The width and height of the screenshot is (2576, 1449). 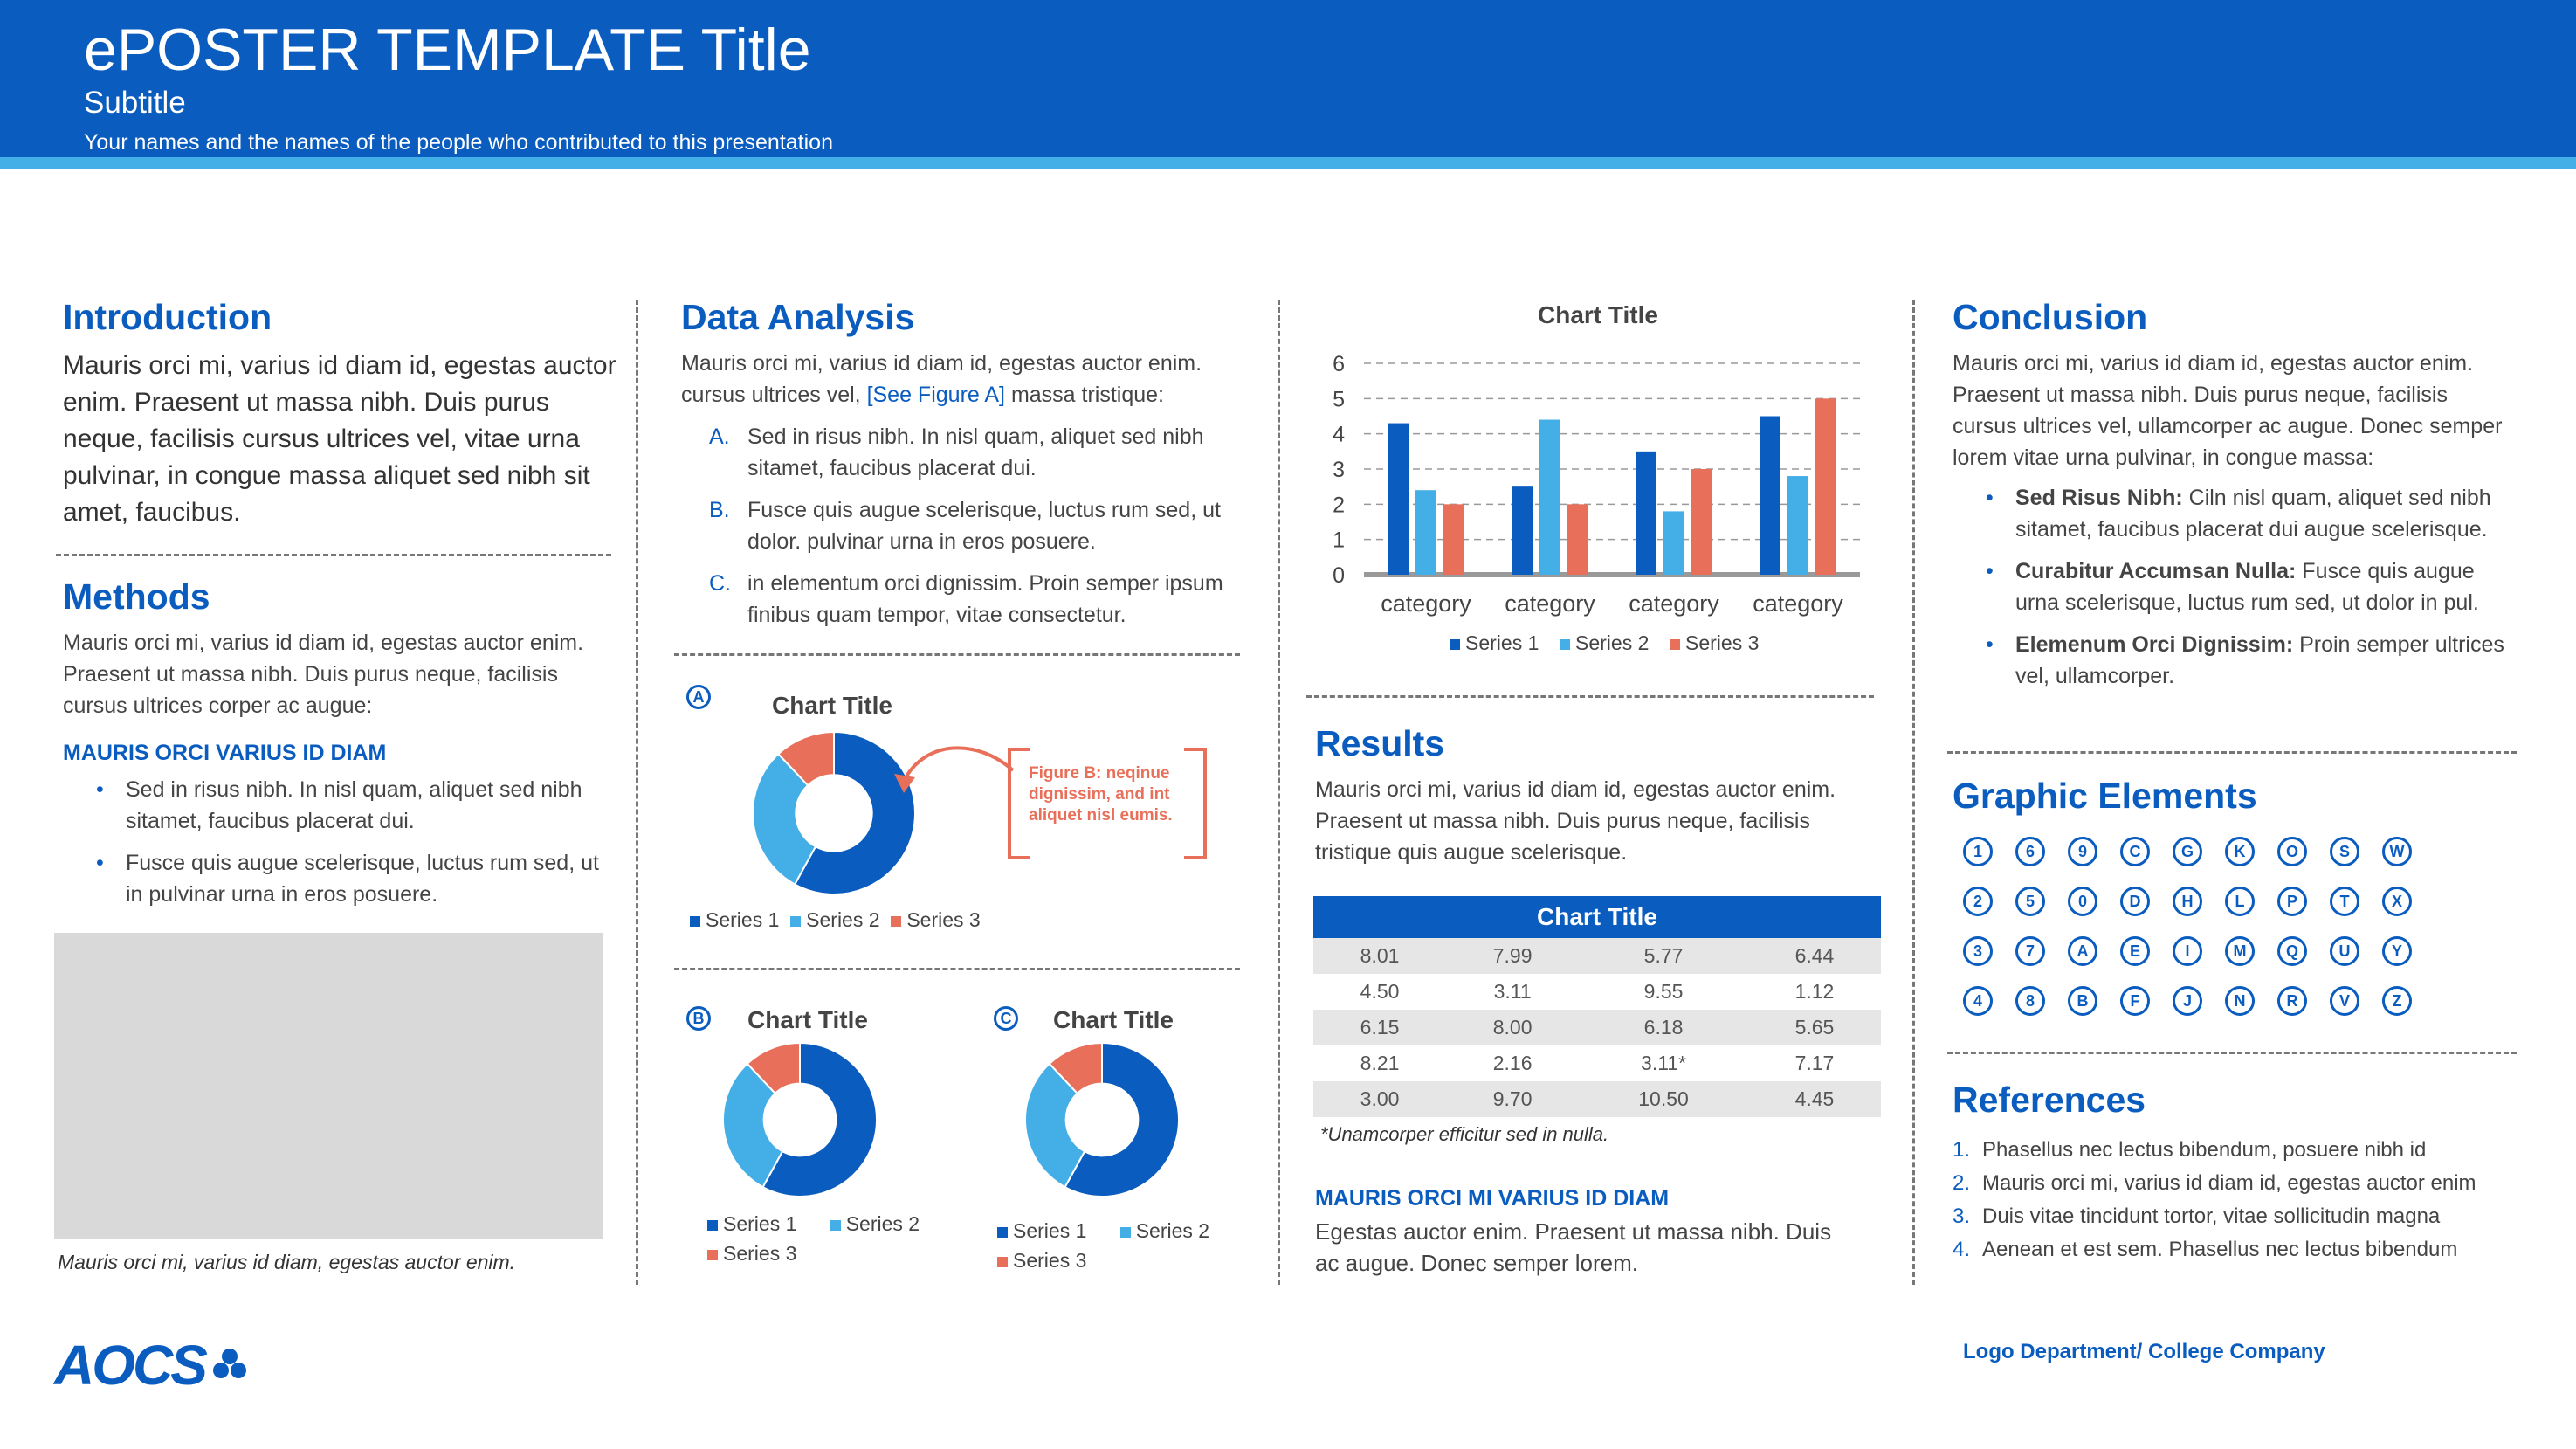 What do you see at coordinates (2397, 951) in the screenshot?
I see `glyph-circle: Y` at bounding box center [2397, 951].